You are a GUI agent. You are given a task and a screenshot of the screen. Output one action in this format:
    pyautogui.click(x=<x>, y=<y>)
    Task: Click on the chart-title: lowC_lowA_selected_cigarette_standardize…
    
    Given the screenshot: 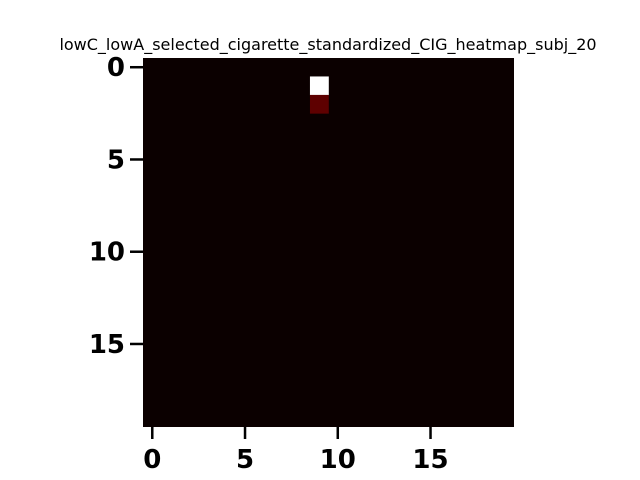 What is the action you would take?
    pyautogui.click(x=327, y=45)
    